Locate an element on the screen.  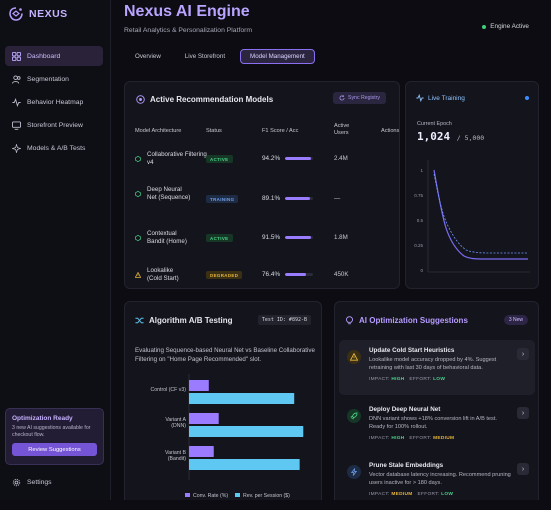
tab-live-storefront: Live Storefront is located at coordinates (205, 56).